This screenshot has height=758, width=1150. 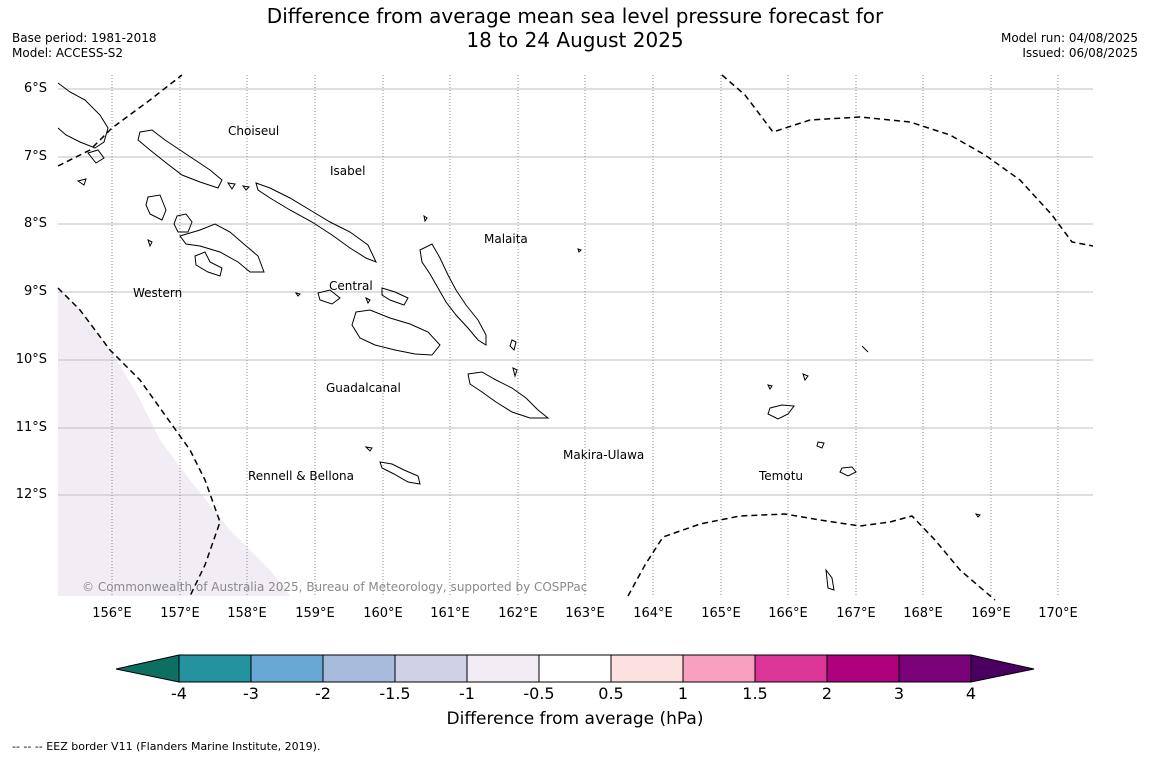 I want to click on colorbar-tick: -0.5, so click(x=539, y=693).